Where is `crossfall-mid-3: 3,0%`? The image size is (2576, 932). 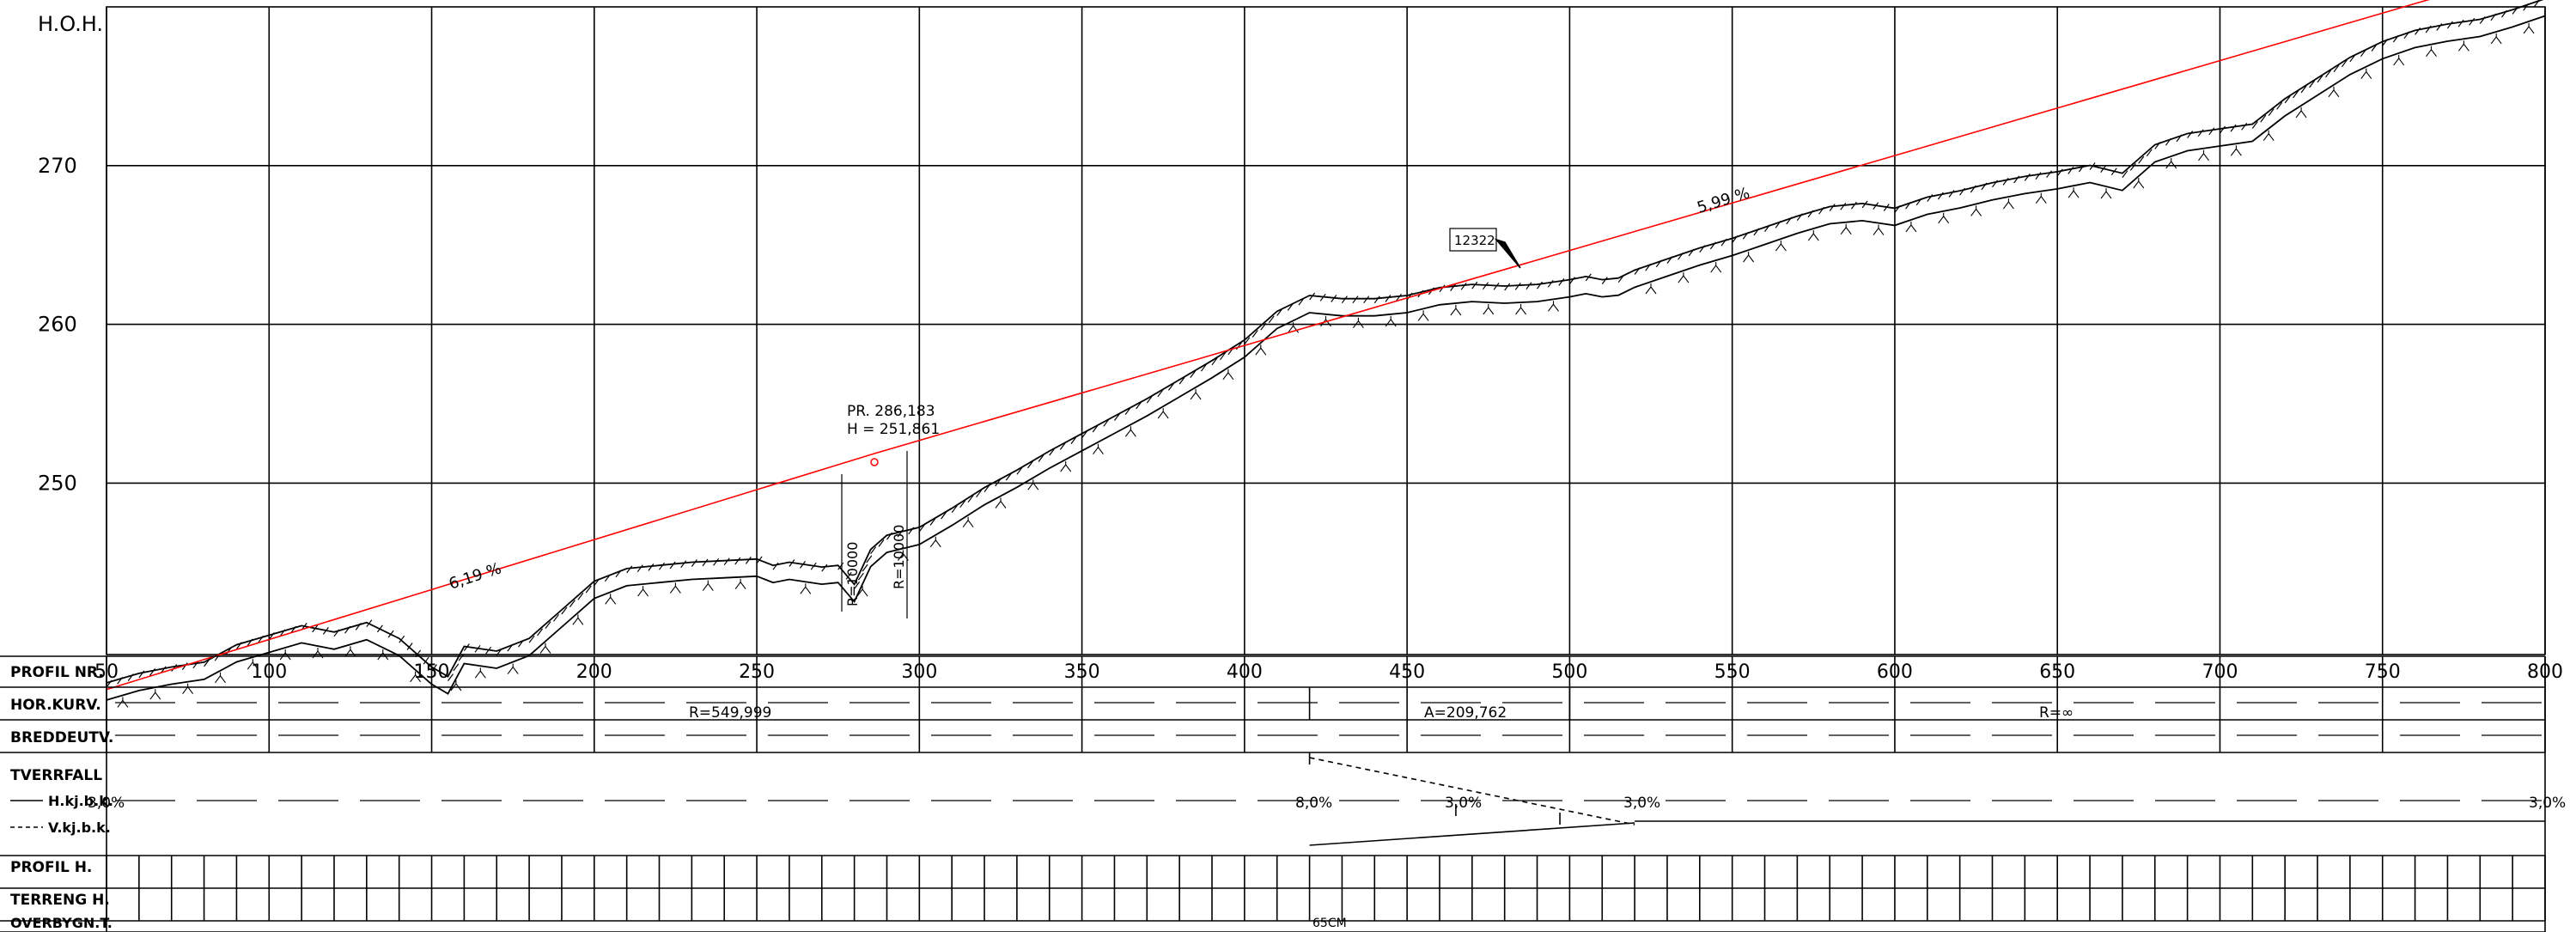 crossfall-mid-3: 3,0% is located at coordinates (1641, 804).